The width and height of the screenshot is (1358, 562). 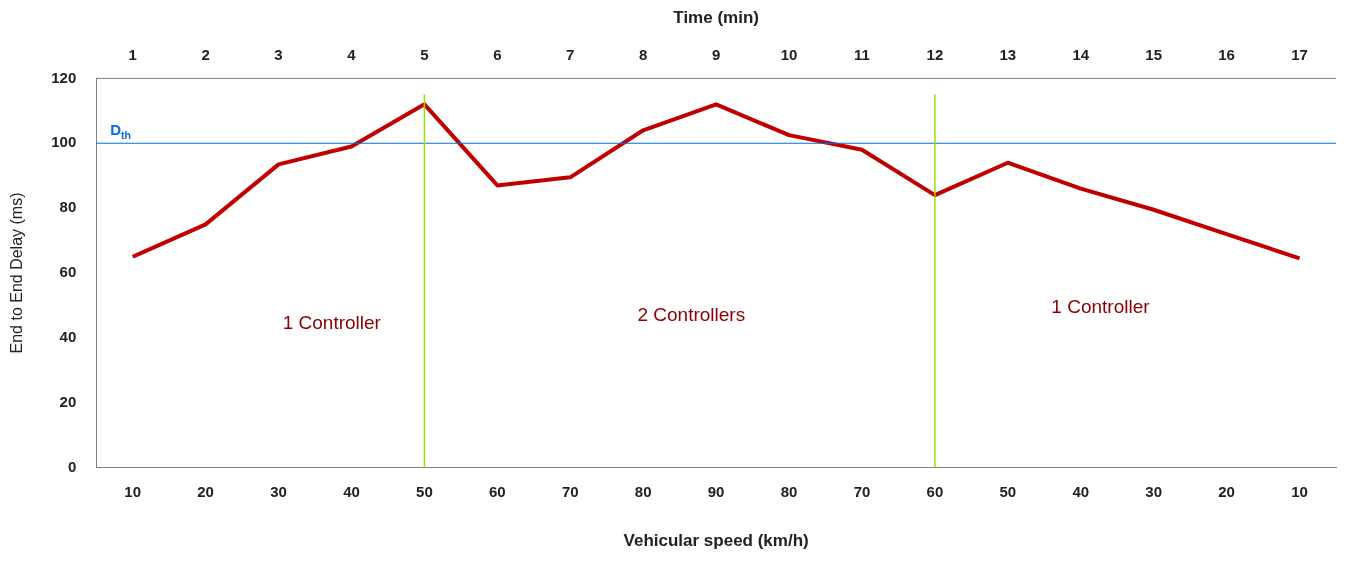 I want to click on annotation: 2 Controllers, so click(x=691, y=315).